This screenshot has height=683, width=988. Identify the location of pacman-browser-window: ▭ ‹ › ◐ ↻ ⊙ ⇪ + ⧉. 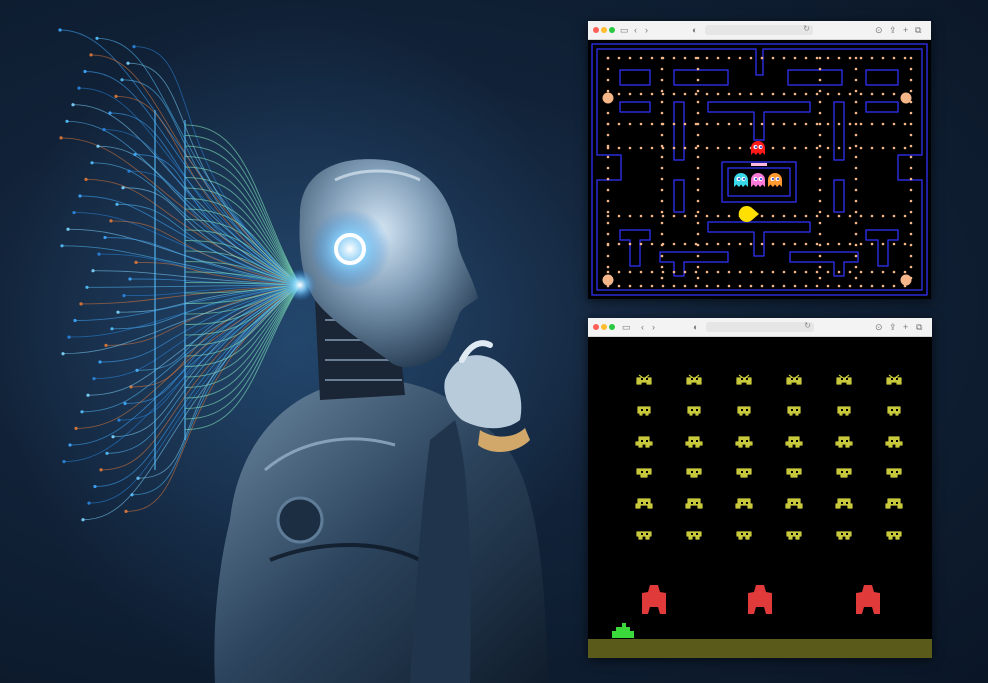
(759, 160).